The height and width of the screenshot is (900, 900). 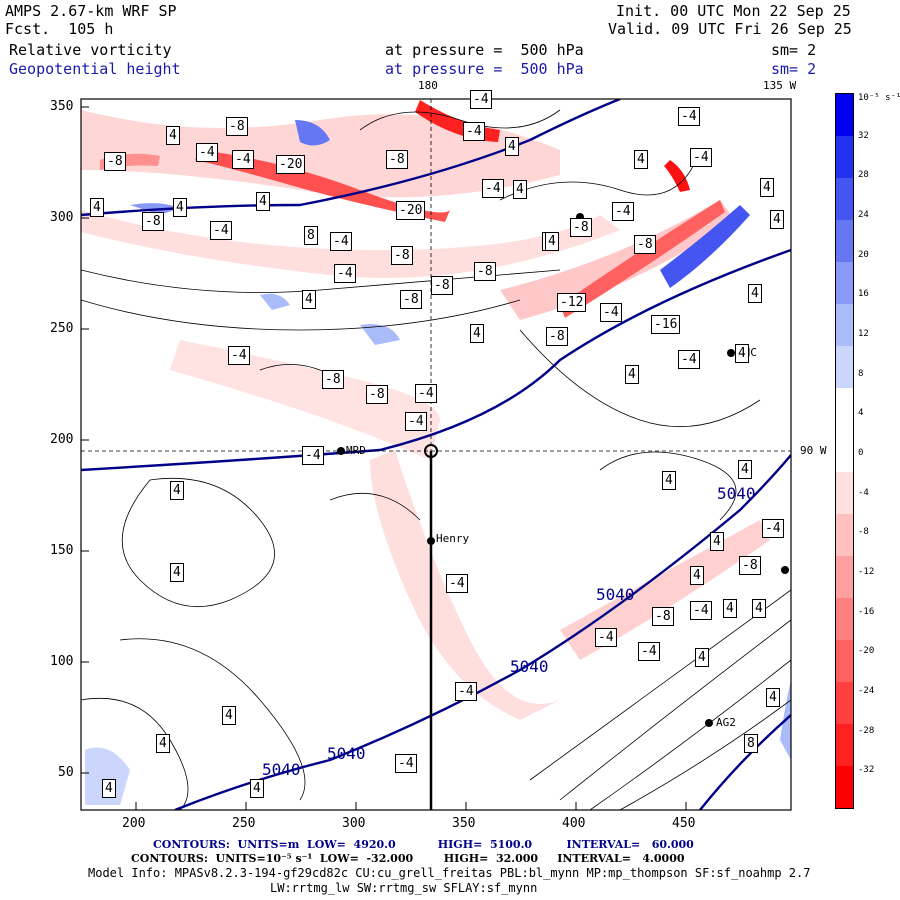 What do you see at coordinates (866, 691) in the screenshot?
I see `colorbar-level-label: -24` at bounding box center [866, 691].